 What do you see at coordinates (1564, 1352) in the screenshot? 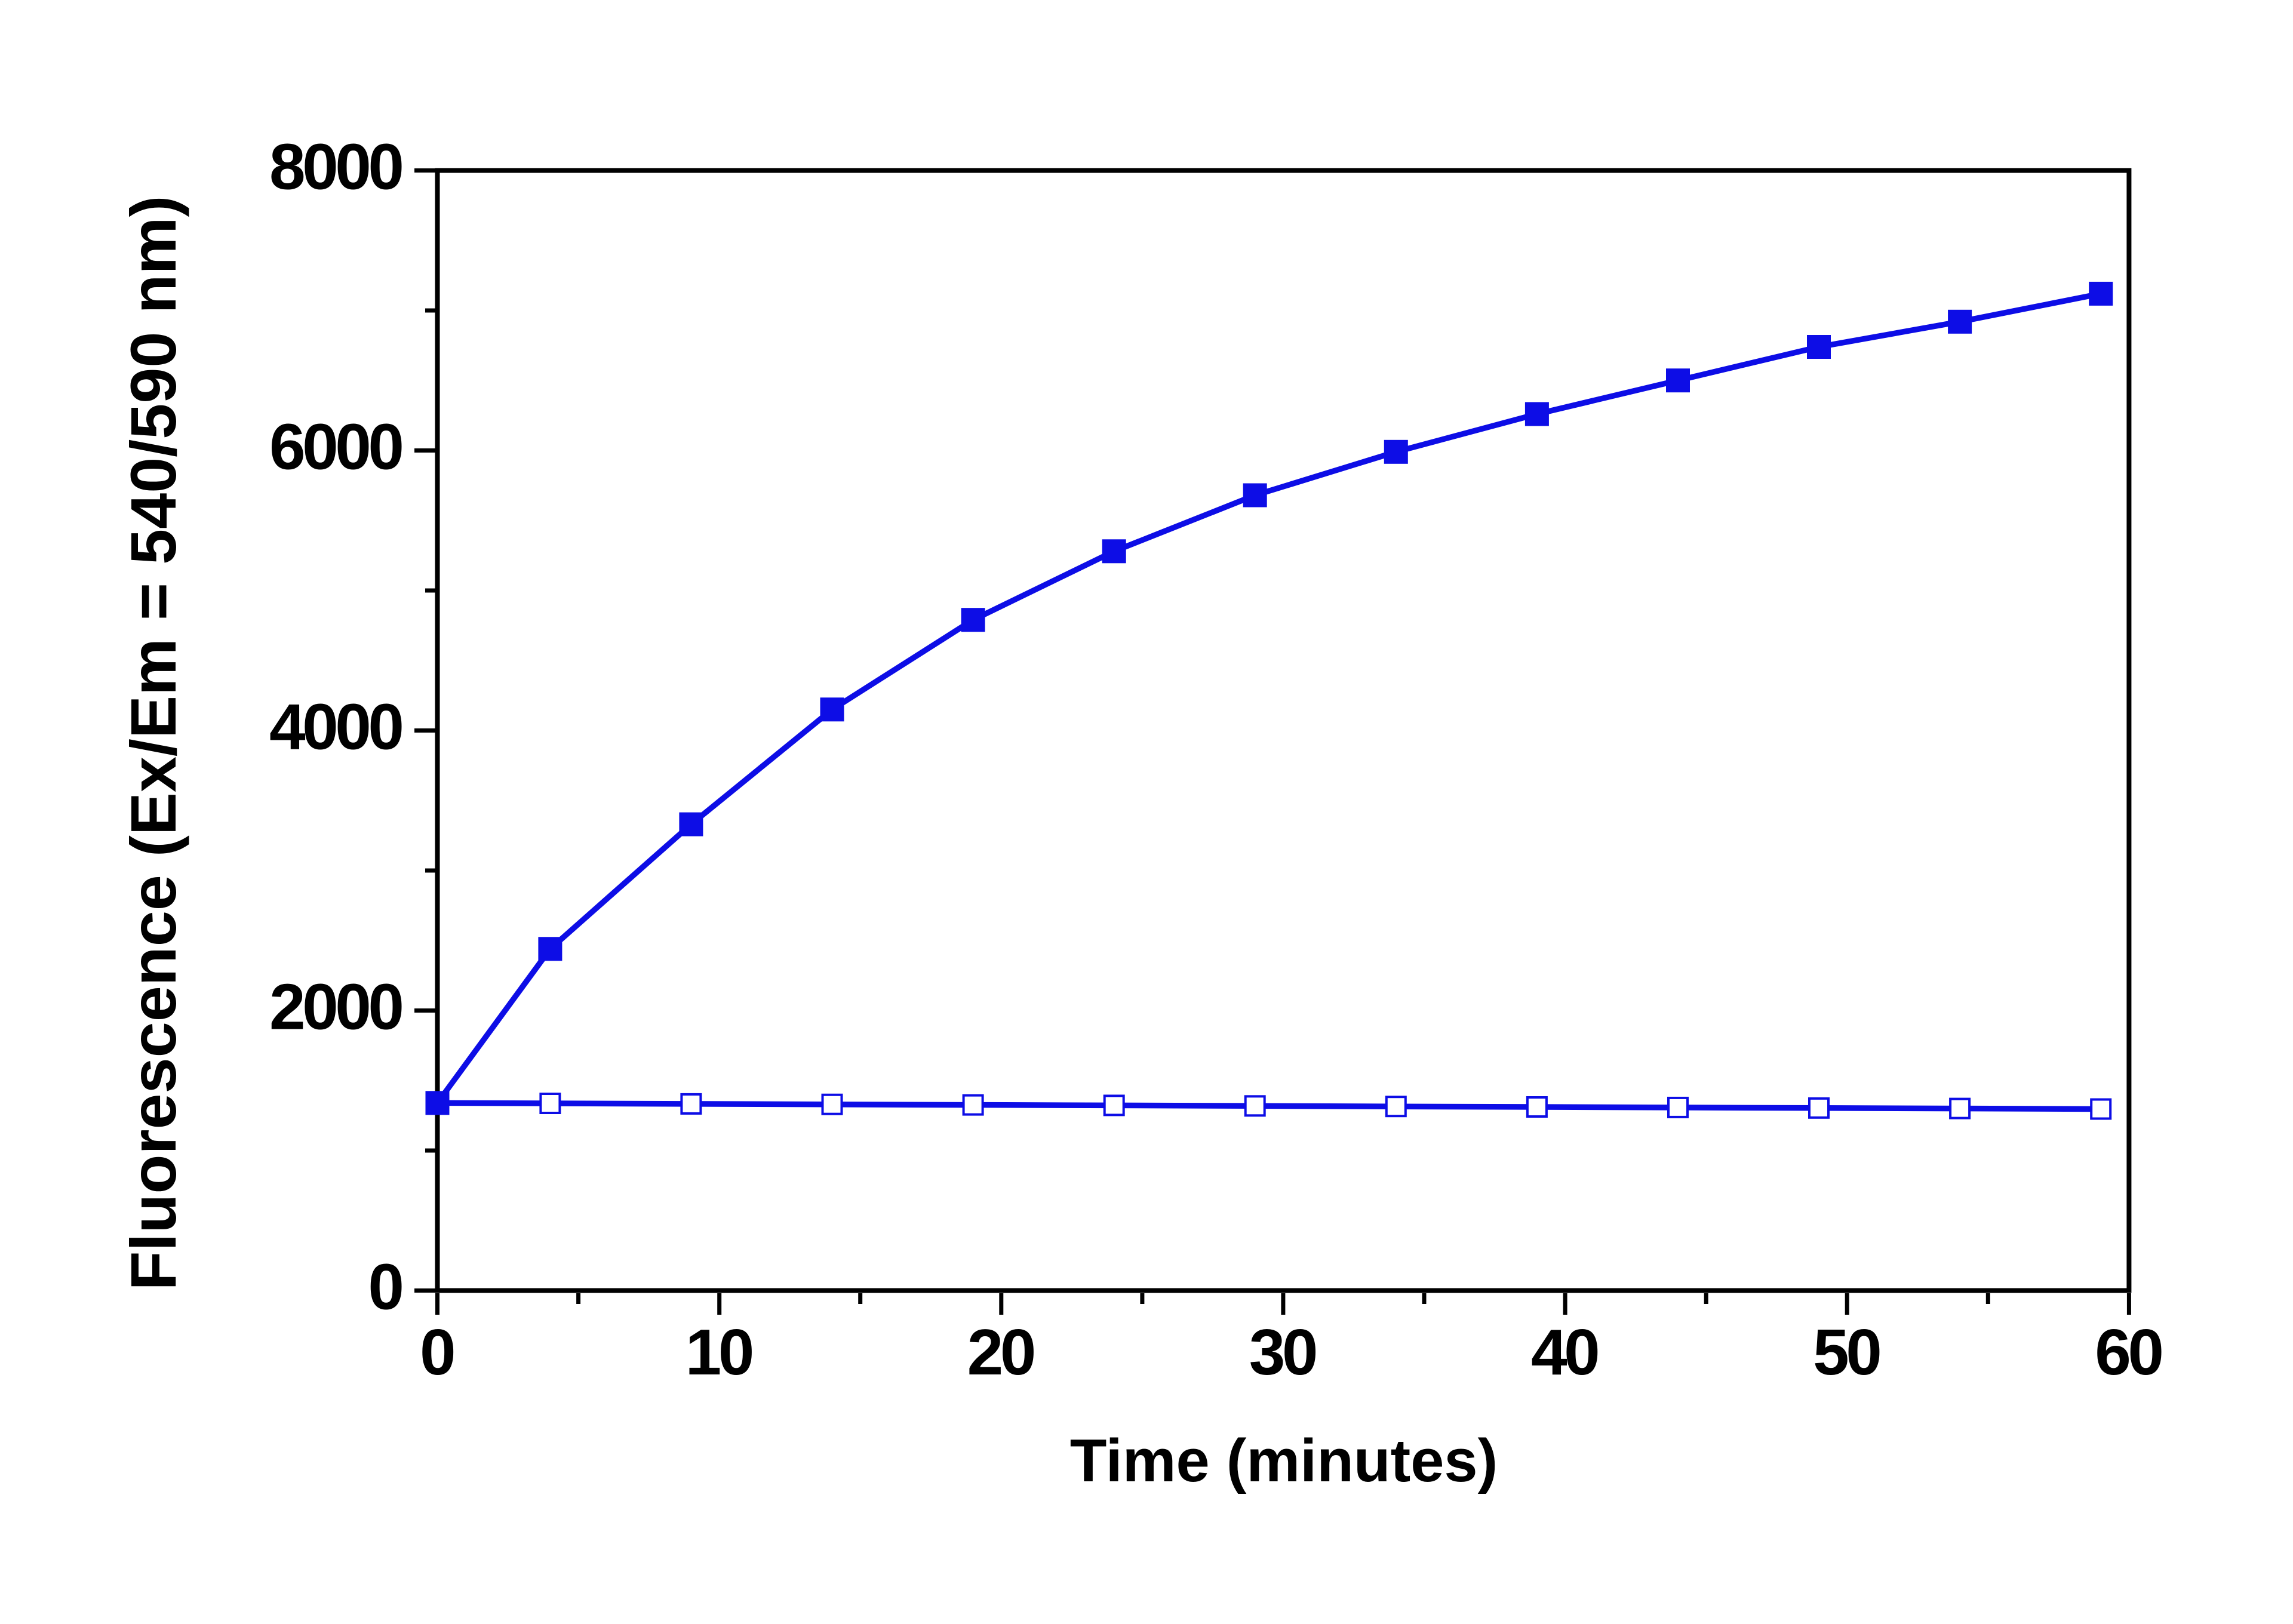
I see `svg-text: 40` at bounding box center [1564, 1352].